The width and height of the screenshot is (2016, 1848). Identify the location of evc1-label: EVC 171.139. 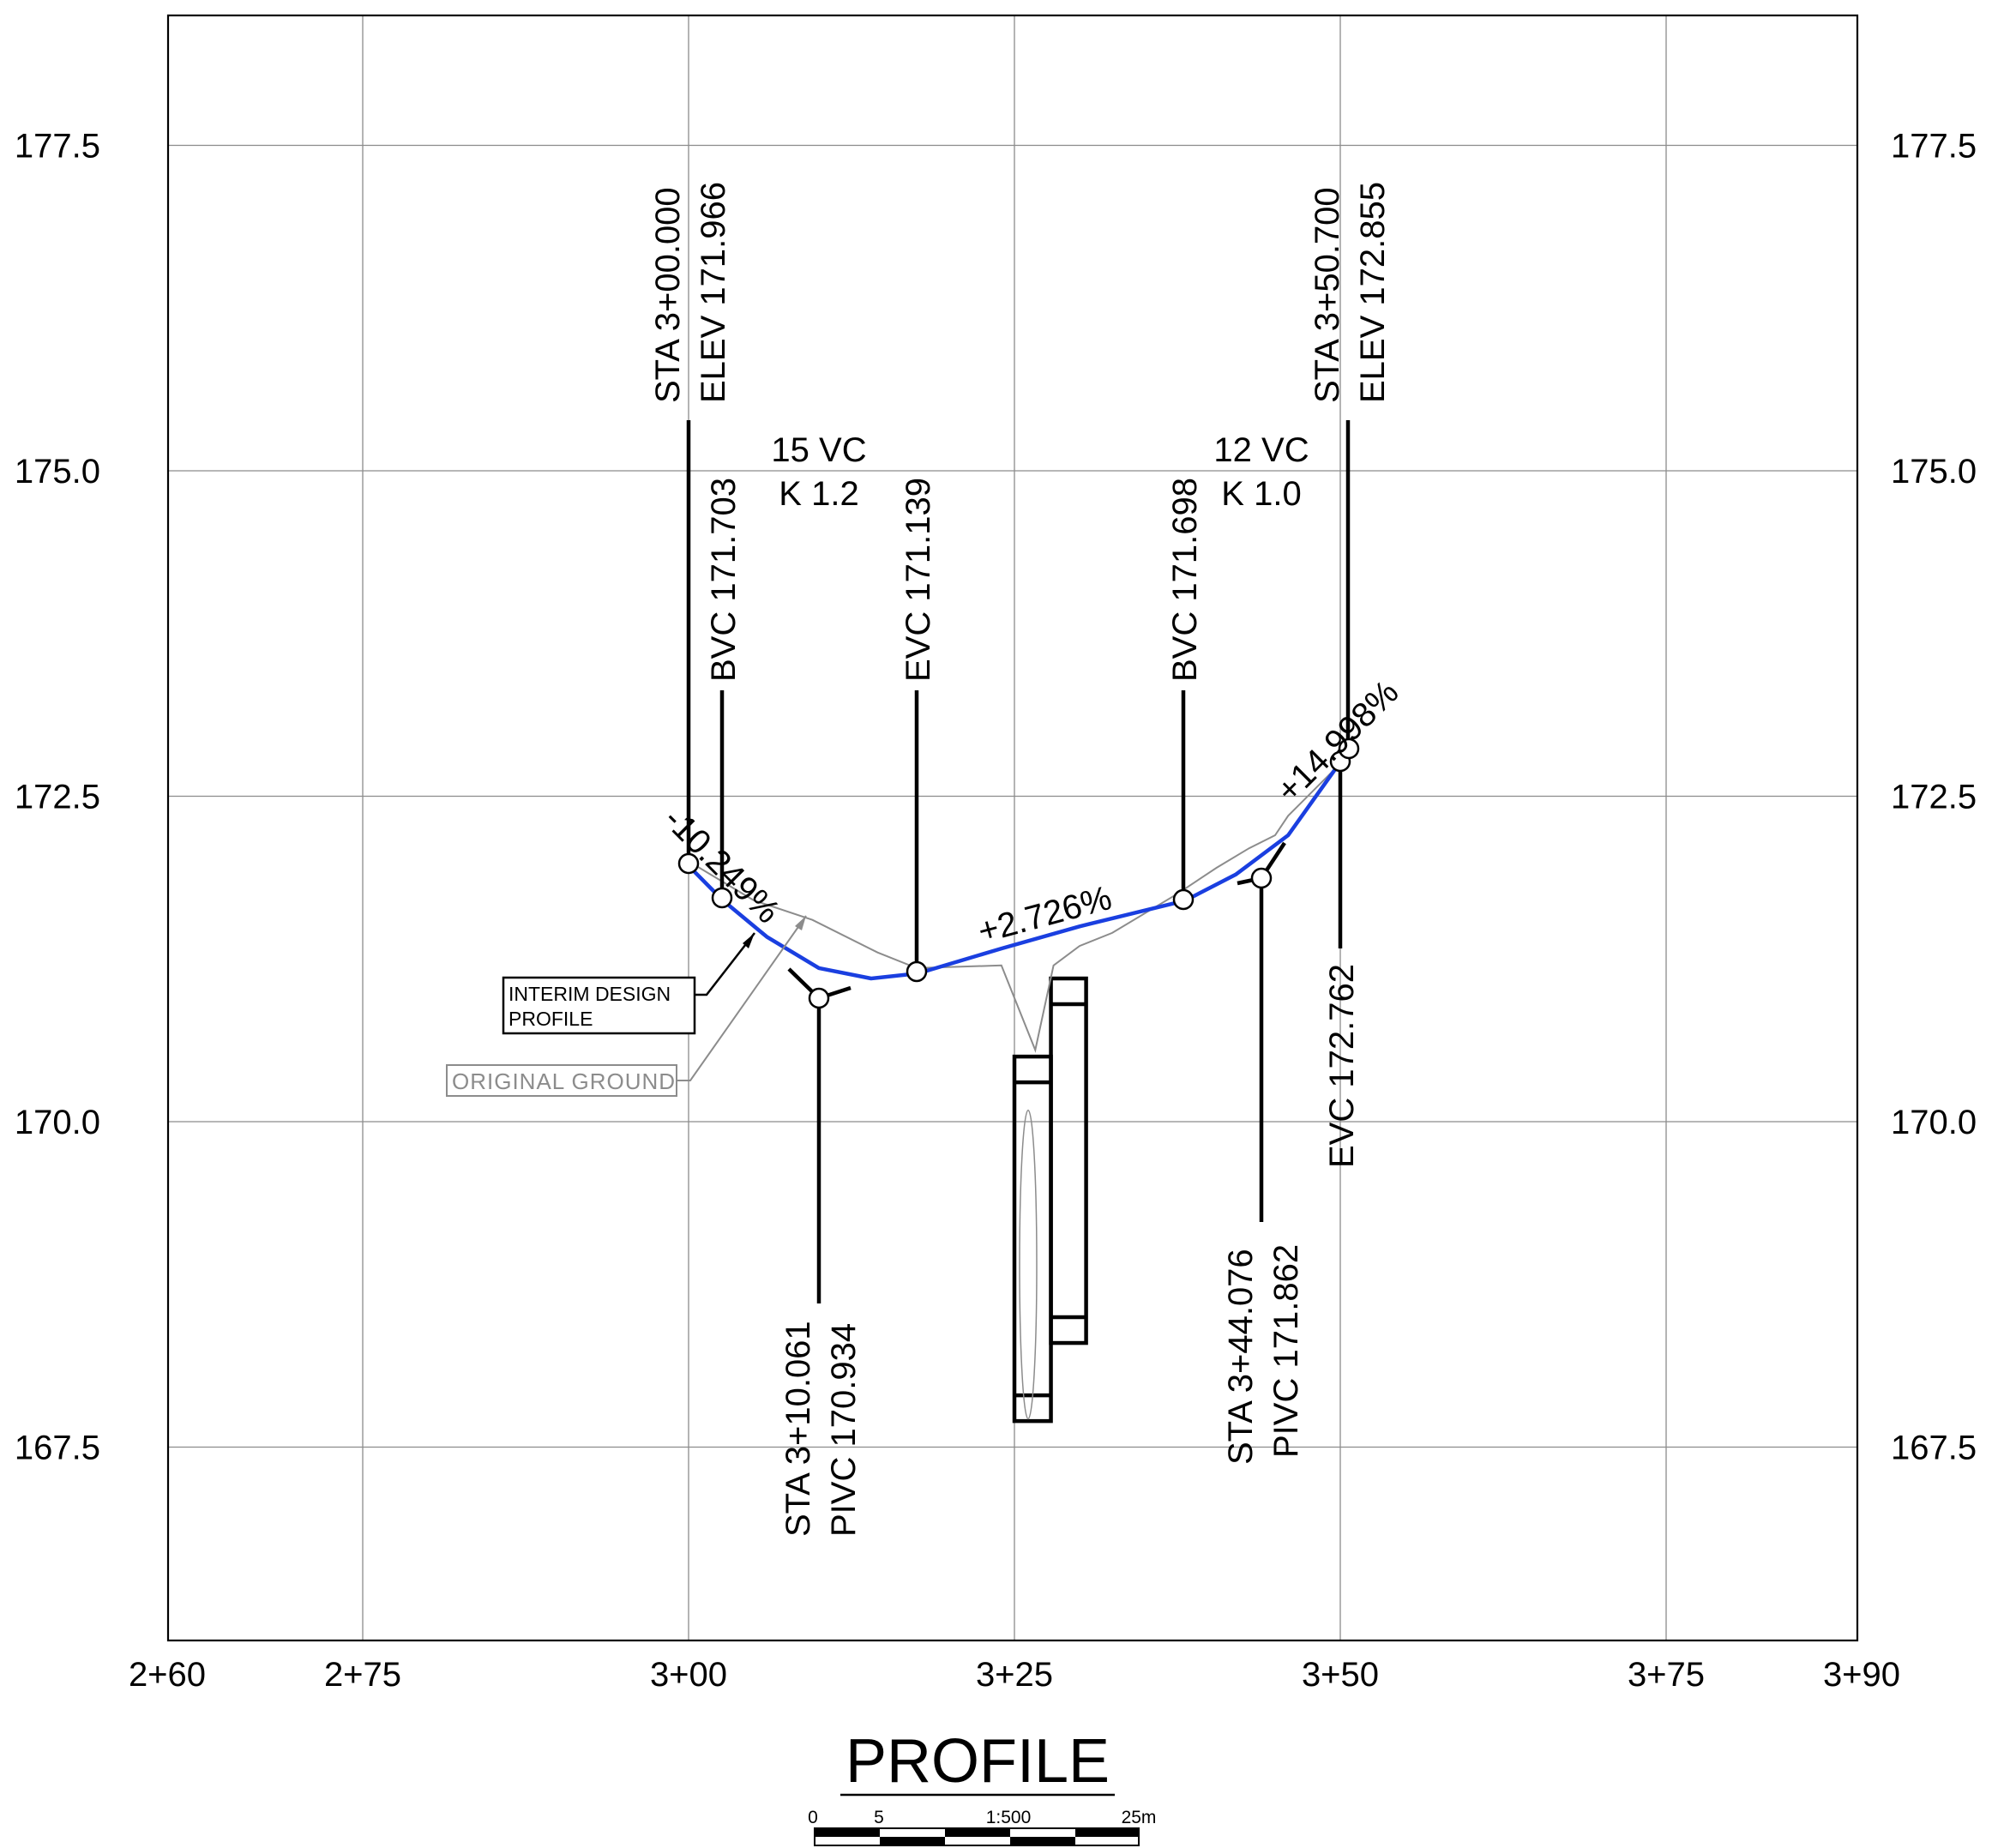
(918, 580).